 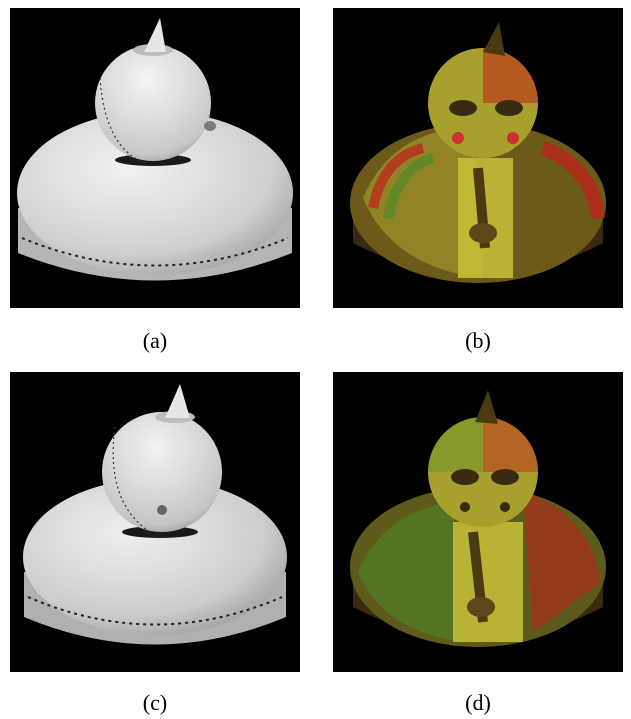 I want to click on caption-d: (d), so click(x=478, y=702).